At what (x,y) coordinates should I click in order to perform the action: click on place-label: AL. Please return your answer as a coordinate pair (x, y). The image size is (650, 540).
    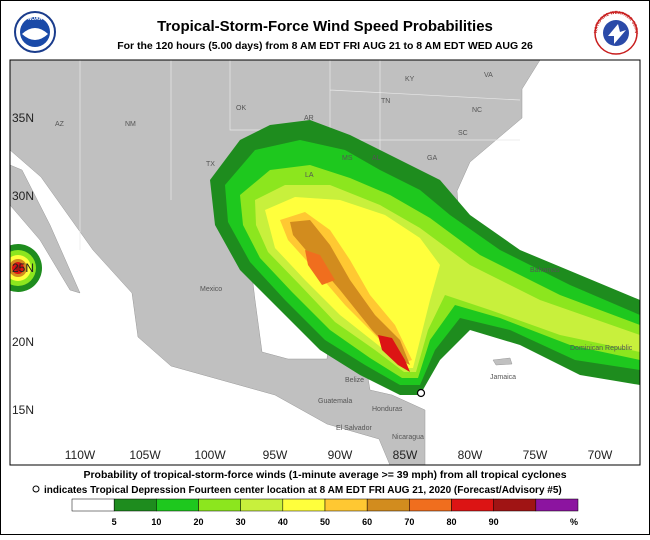
    Looking at the image, I should click on (376, 158).